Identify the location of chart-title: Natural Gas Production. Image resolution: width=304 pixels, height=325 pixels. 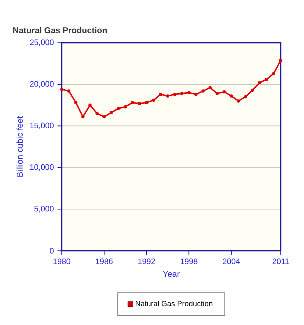
(60, 30).